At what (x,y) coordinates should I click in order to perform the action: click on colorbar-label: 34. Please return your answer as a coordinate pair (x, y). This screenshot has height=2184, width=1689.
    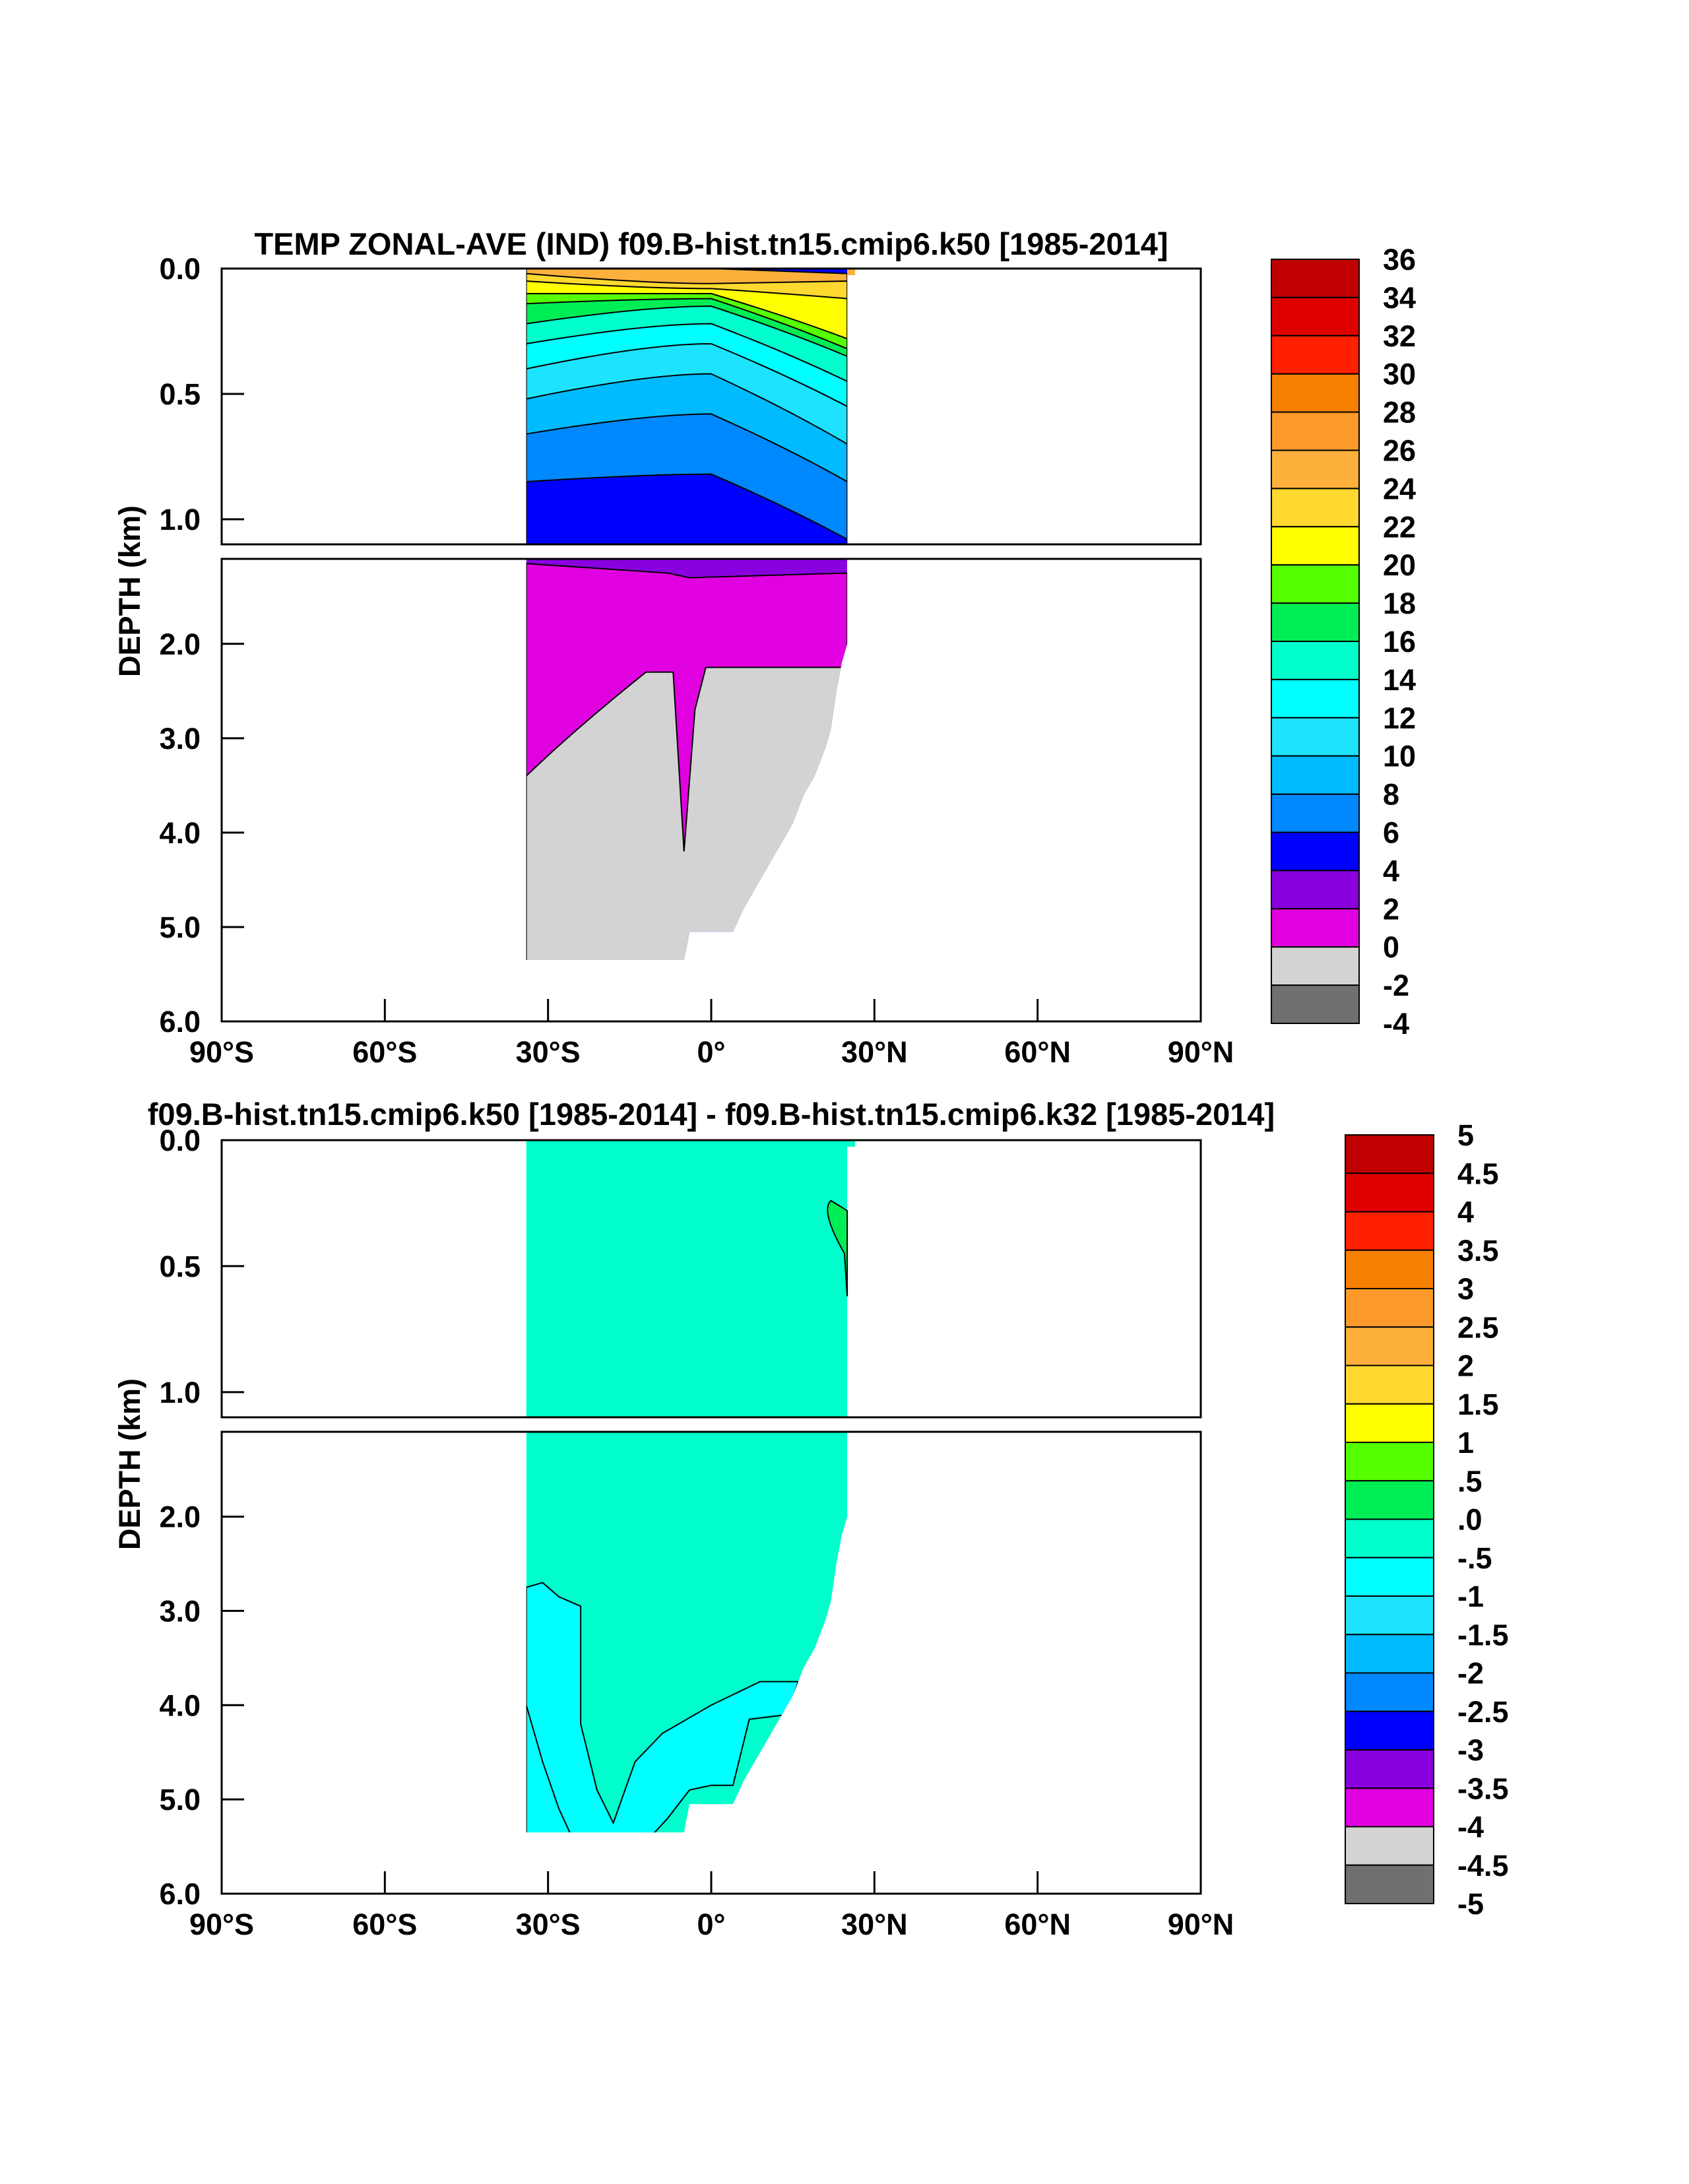
    Looking at the image, I should click on (1399, 298).